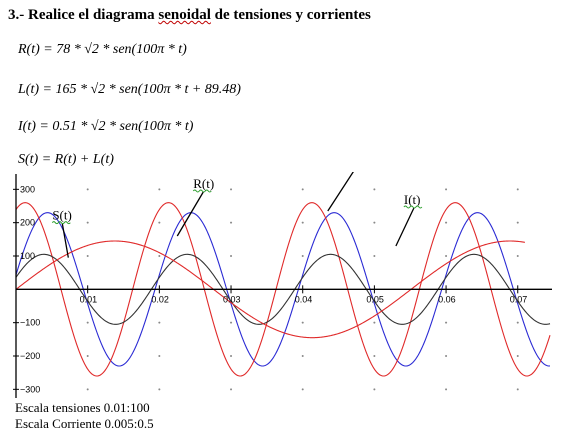 This screenshot has height=438, width=566. I want to click on label-underline-S, so click(61, 223).